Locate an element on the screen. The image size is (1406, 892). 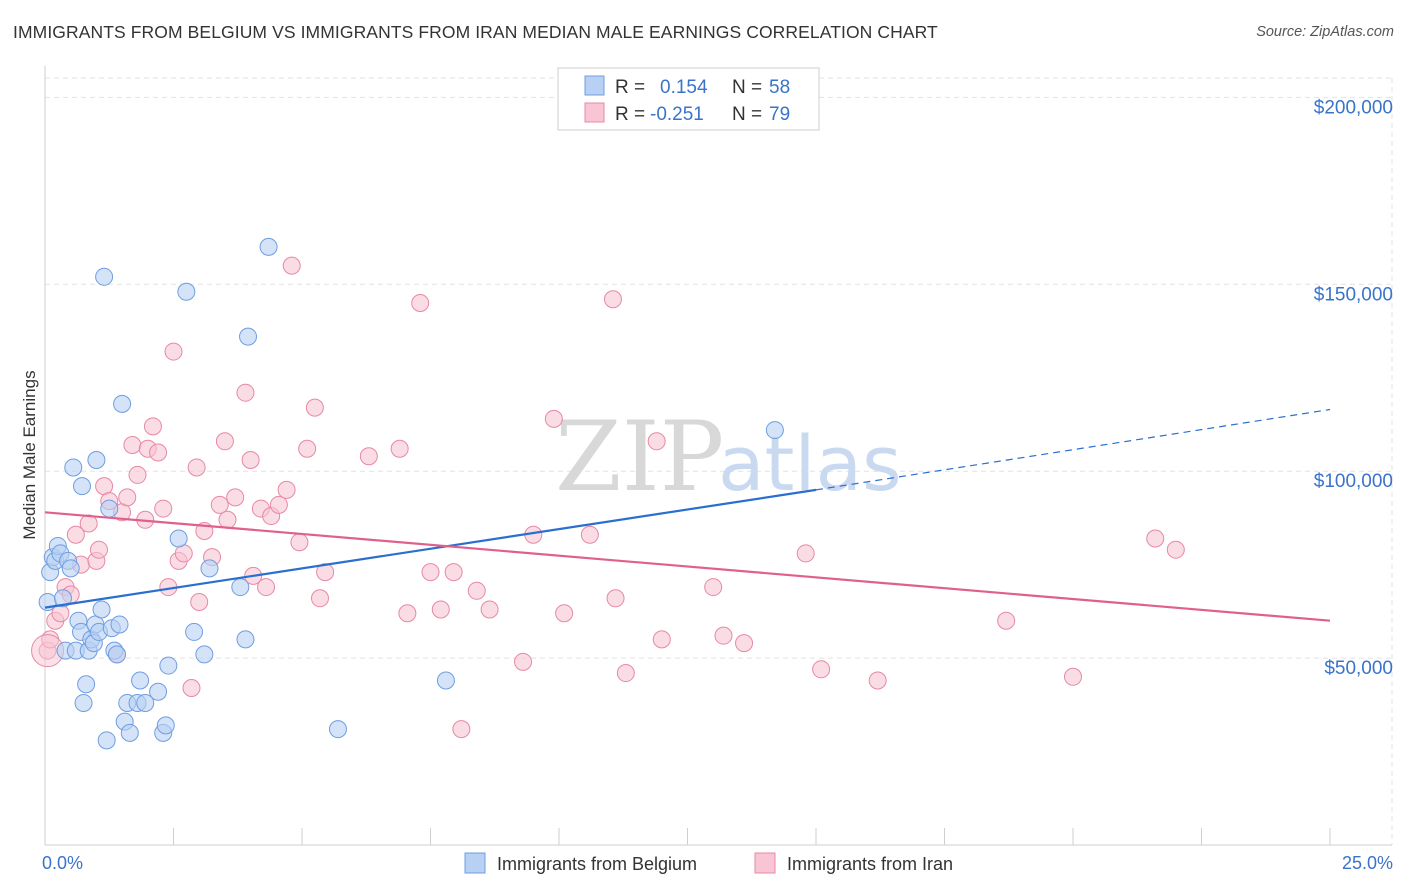
legend-iran-n-value: 79 is located at coordinates (779, 114).